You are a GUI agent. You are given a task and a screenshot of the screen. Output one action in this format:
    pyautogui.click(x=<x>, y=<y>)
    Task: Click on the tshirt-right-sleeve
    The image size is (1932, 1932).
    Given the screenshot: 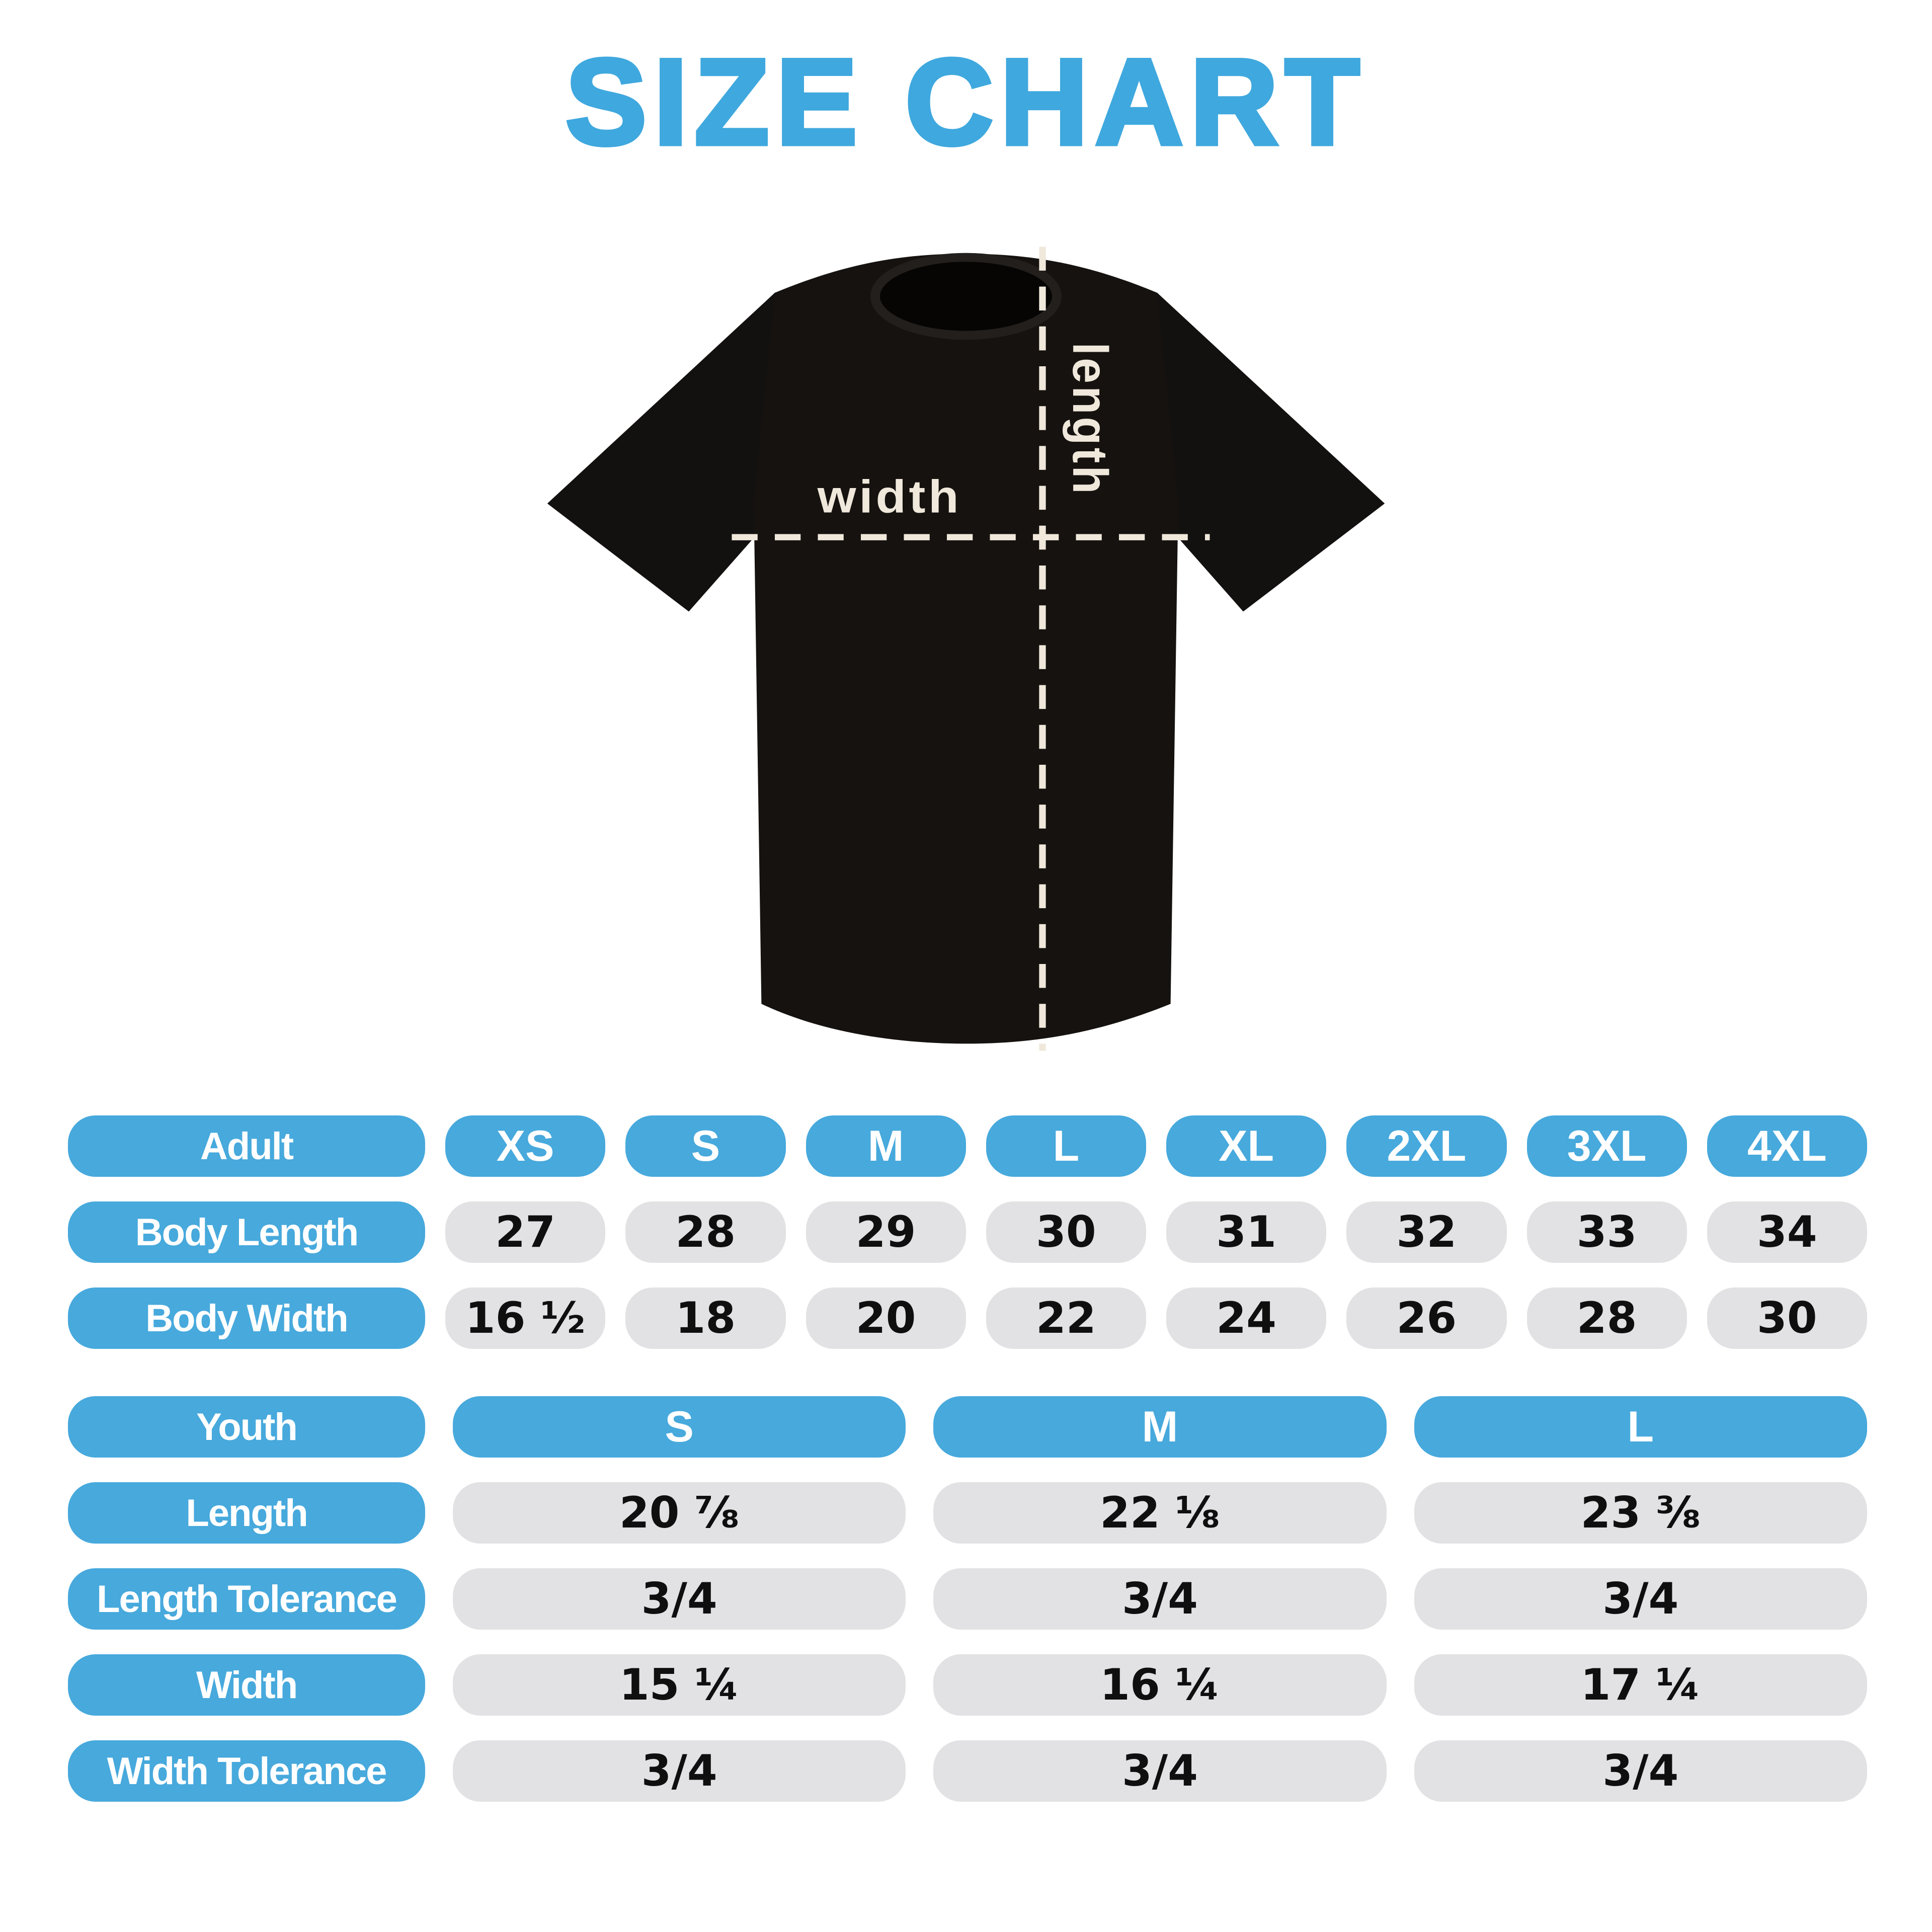 What is the action you would take?
    pyautogui.click(x=1260, y=452)
    